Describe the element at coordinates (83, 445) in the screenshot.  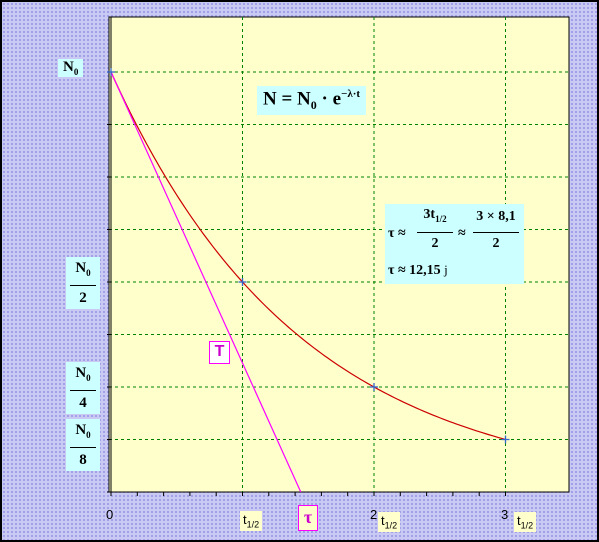
I see `y-label-eighth: N0 8` at that location.